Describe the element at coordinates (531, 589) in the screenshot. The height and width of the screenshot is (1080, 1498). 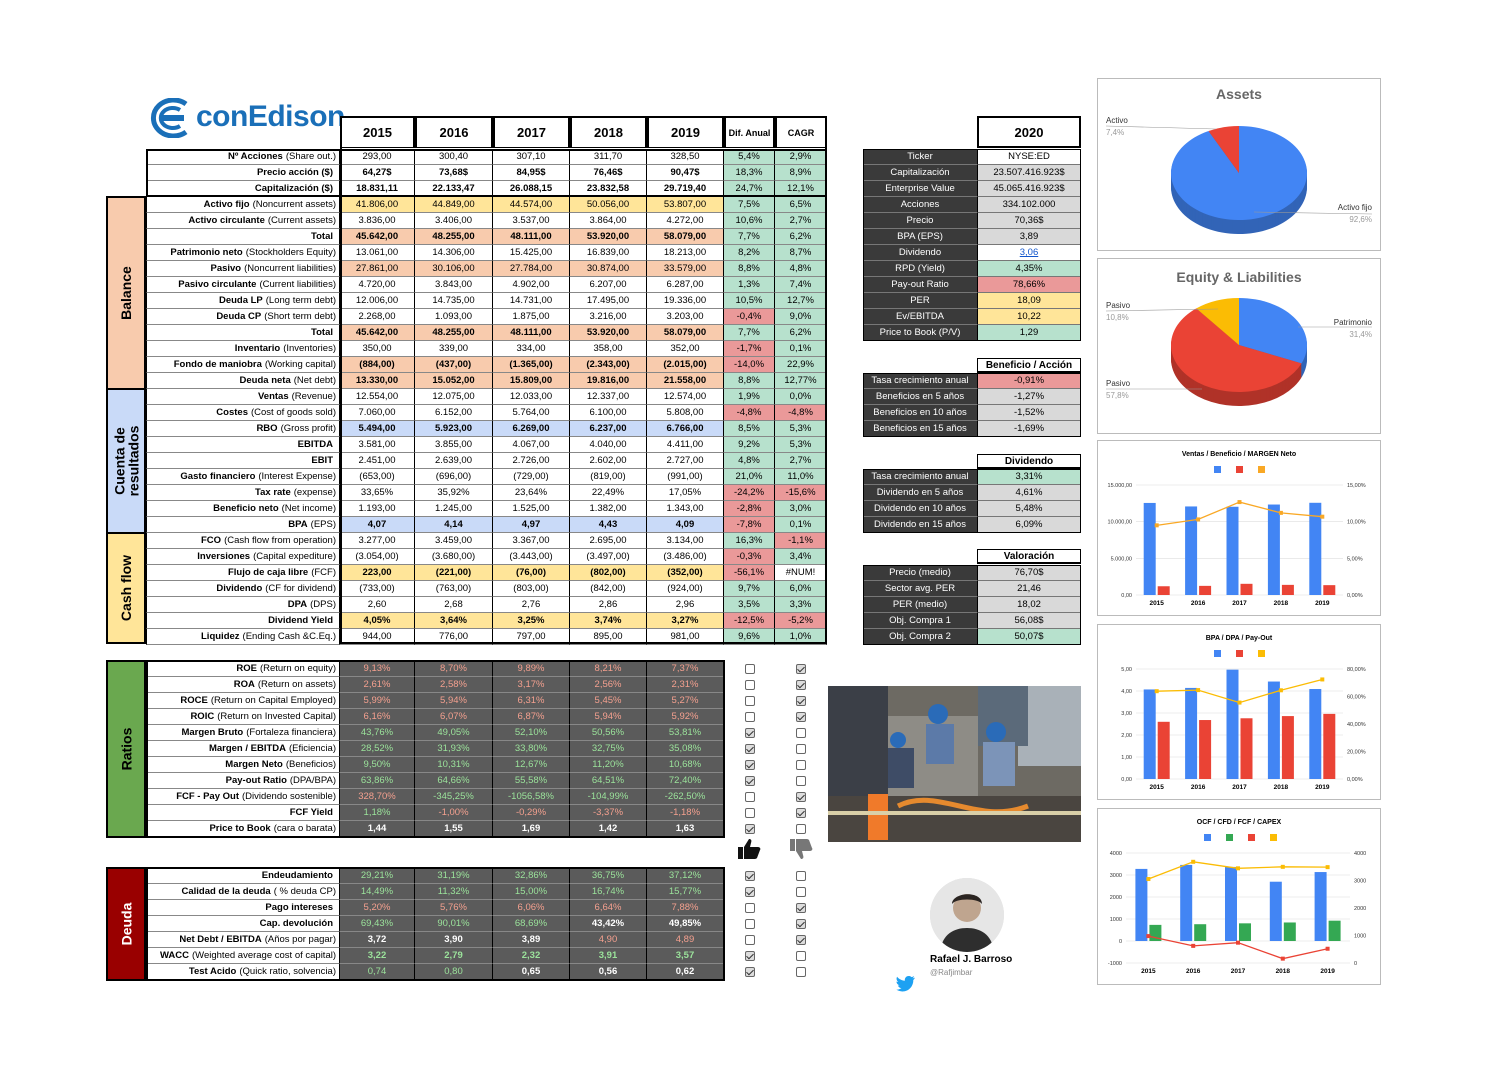
I see `value-cell: (803,00)` at that location.